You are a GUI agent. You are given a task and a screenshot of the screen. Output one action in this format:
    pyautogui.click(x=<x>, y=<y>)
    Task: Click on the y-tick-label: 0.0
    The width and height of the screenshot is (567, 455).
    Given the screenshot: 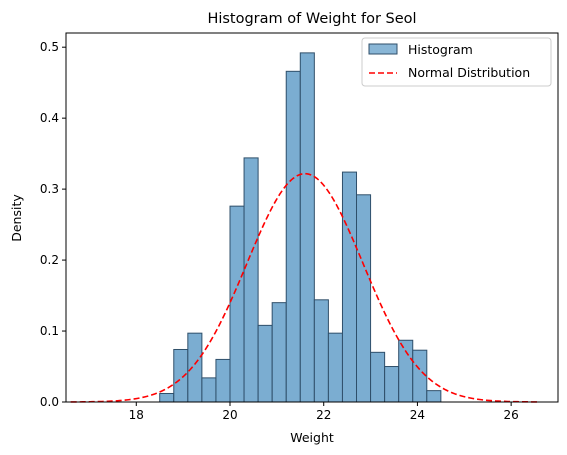 What is the action you would take?
    pyautogui.click(x=49, y=402)
    